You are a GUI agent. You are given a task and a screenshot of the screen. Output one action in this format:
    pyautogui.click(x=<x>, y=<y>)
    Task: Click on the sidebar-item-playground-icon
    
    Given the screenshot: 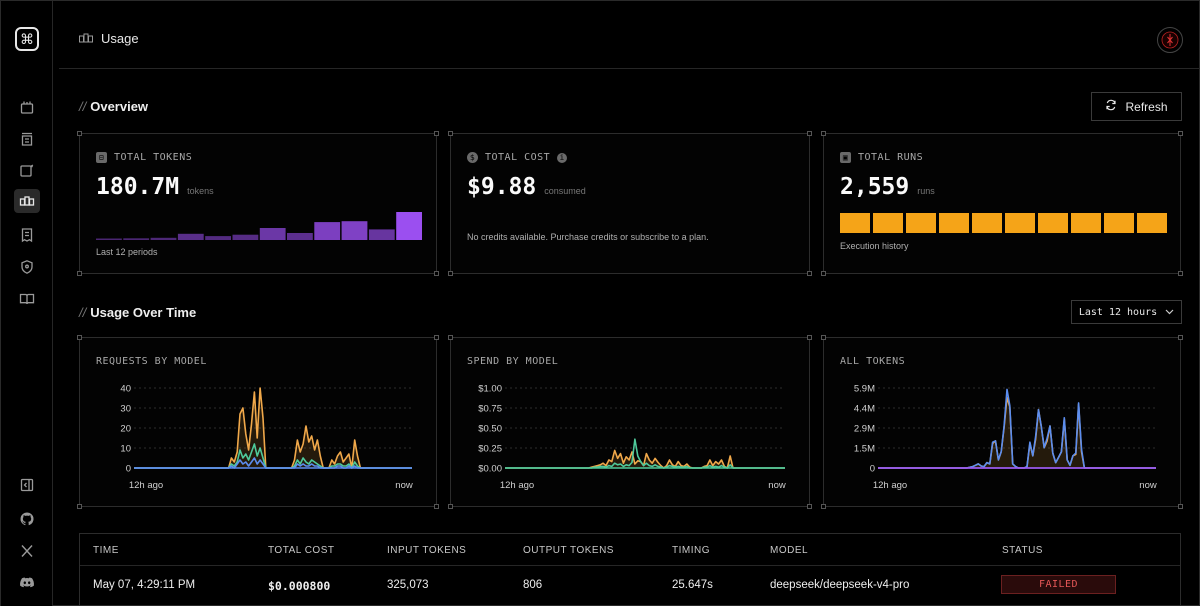 What is the action you would take?
    pyautogui.click(x=27, y=107)
    